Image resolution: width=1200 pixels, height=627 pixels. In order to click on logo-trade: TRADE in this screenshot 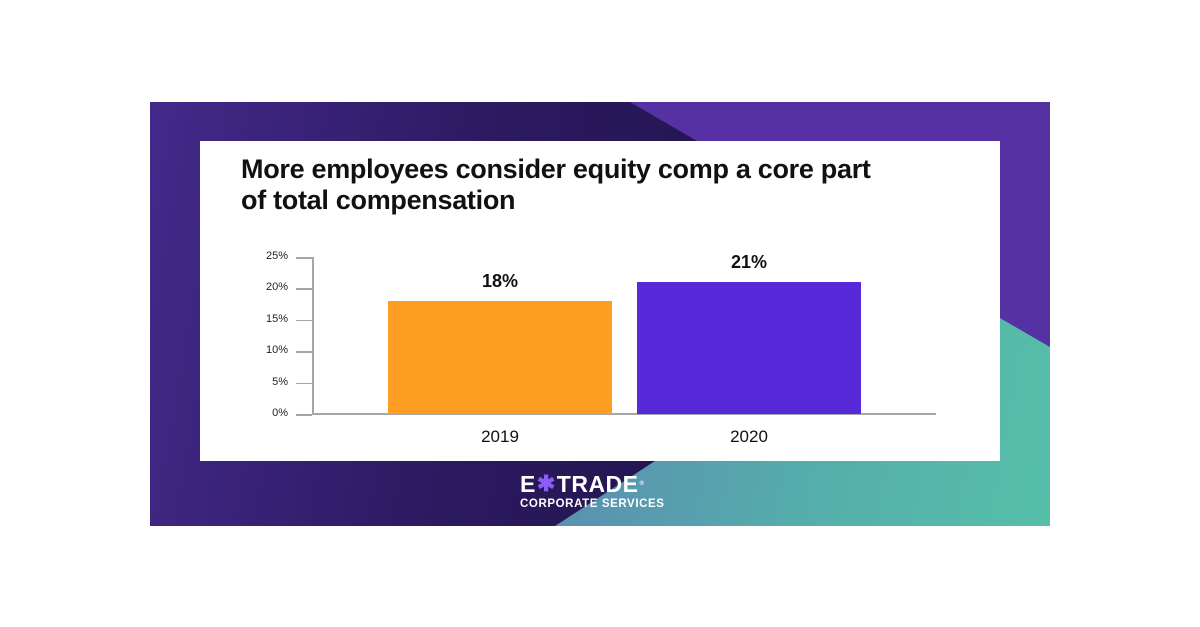, I will do `click(597, 484)`.